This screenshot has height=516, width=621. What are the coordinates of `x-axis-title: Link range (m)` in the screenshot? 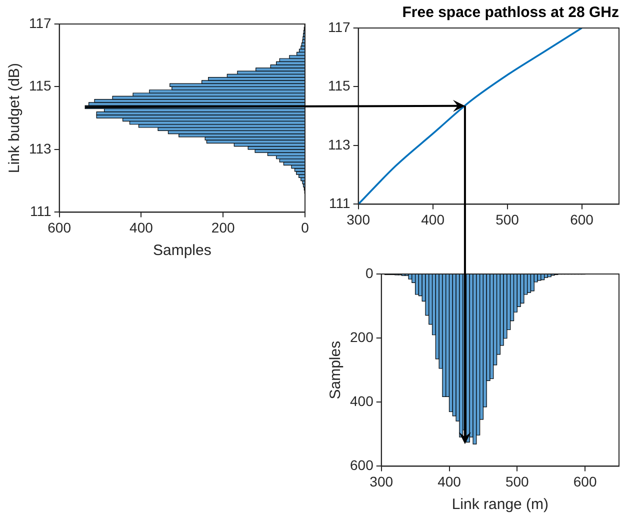 It's located at (500, 505).